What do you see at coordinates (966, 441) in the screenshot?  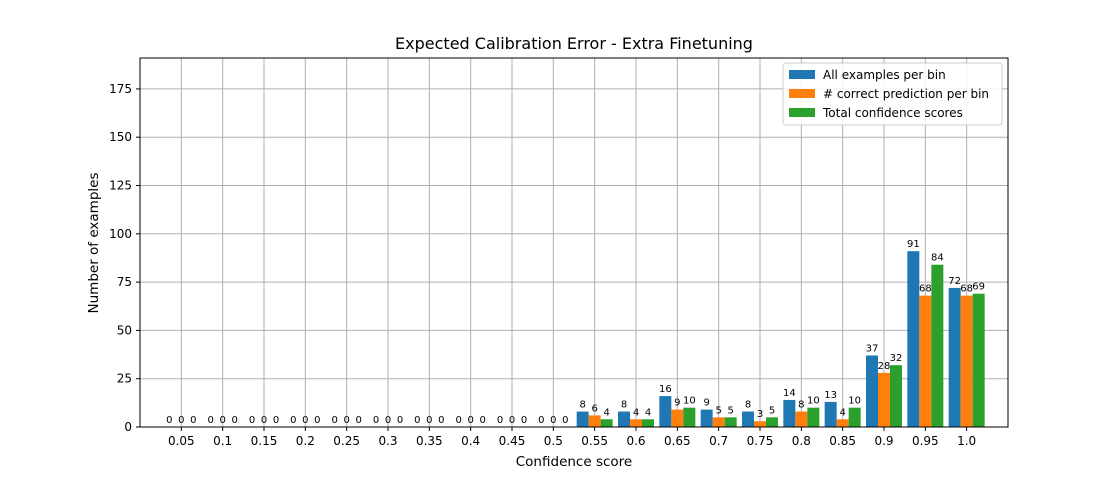 I see `x-tick-label: 1.0` at bounding box center [966, 441].